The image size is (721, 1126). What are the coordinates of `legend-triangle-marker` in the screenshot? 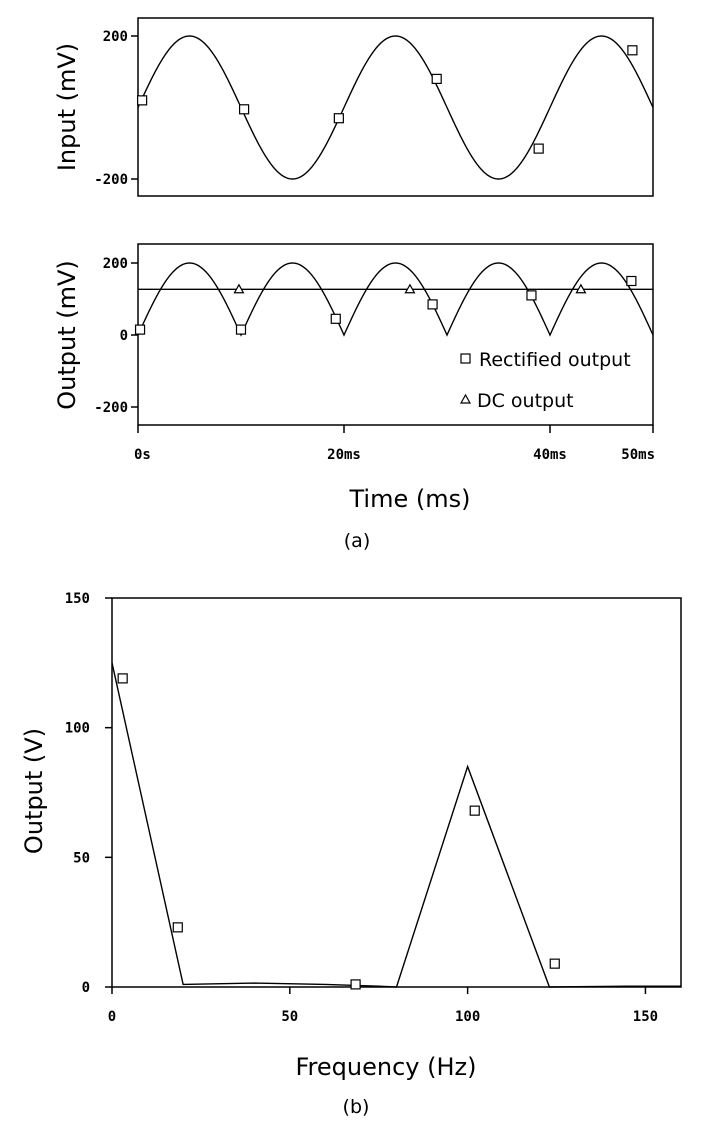 It's located at (465, 398).